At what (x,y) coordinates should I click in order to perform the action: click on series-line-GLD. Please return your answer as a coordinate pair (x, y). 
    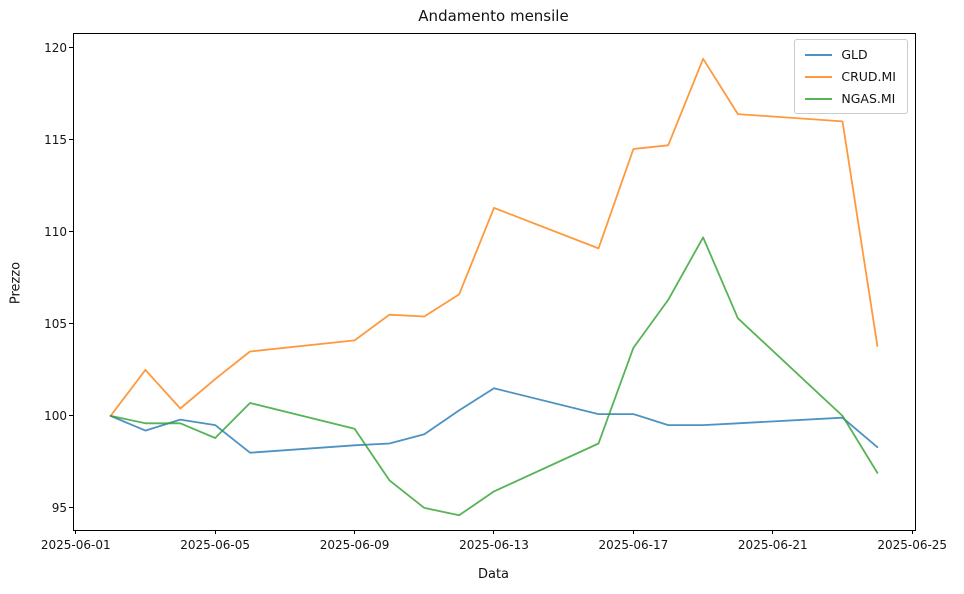
    Looking at the image, I should click on (494, 420).